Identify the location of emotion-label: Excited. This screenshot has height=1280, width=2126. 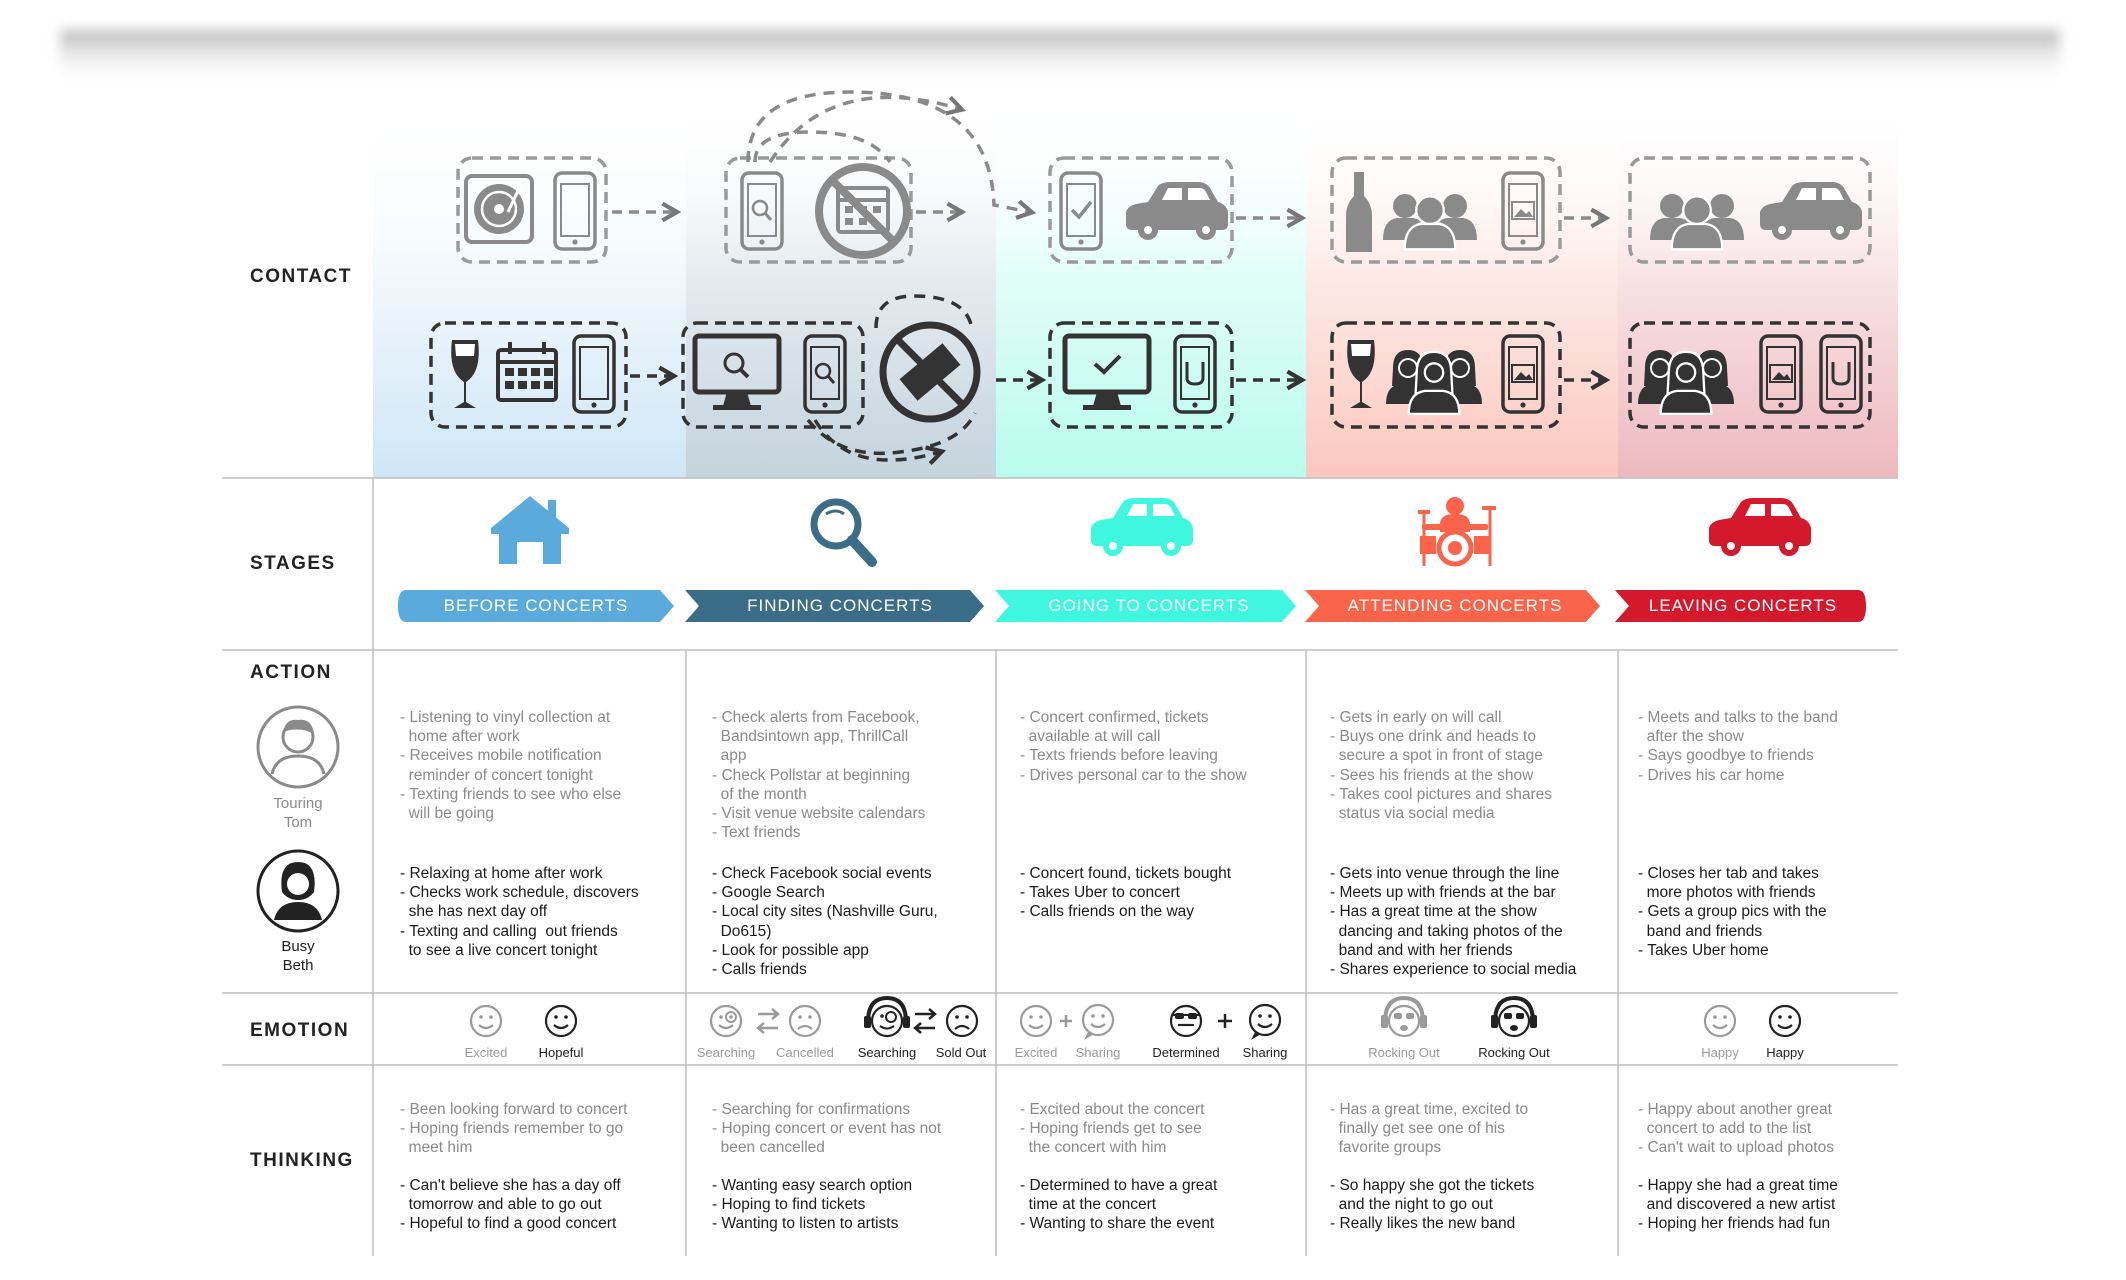
(486, 1052).